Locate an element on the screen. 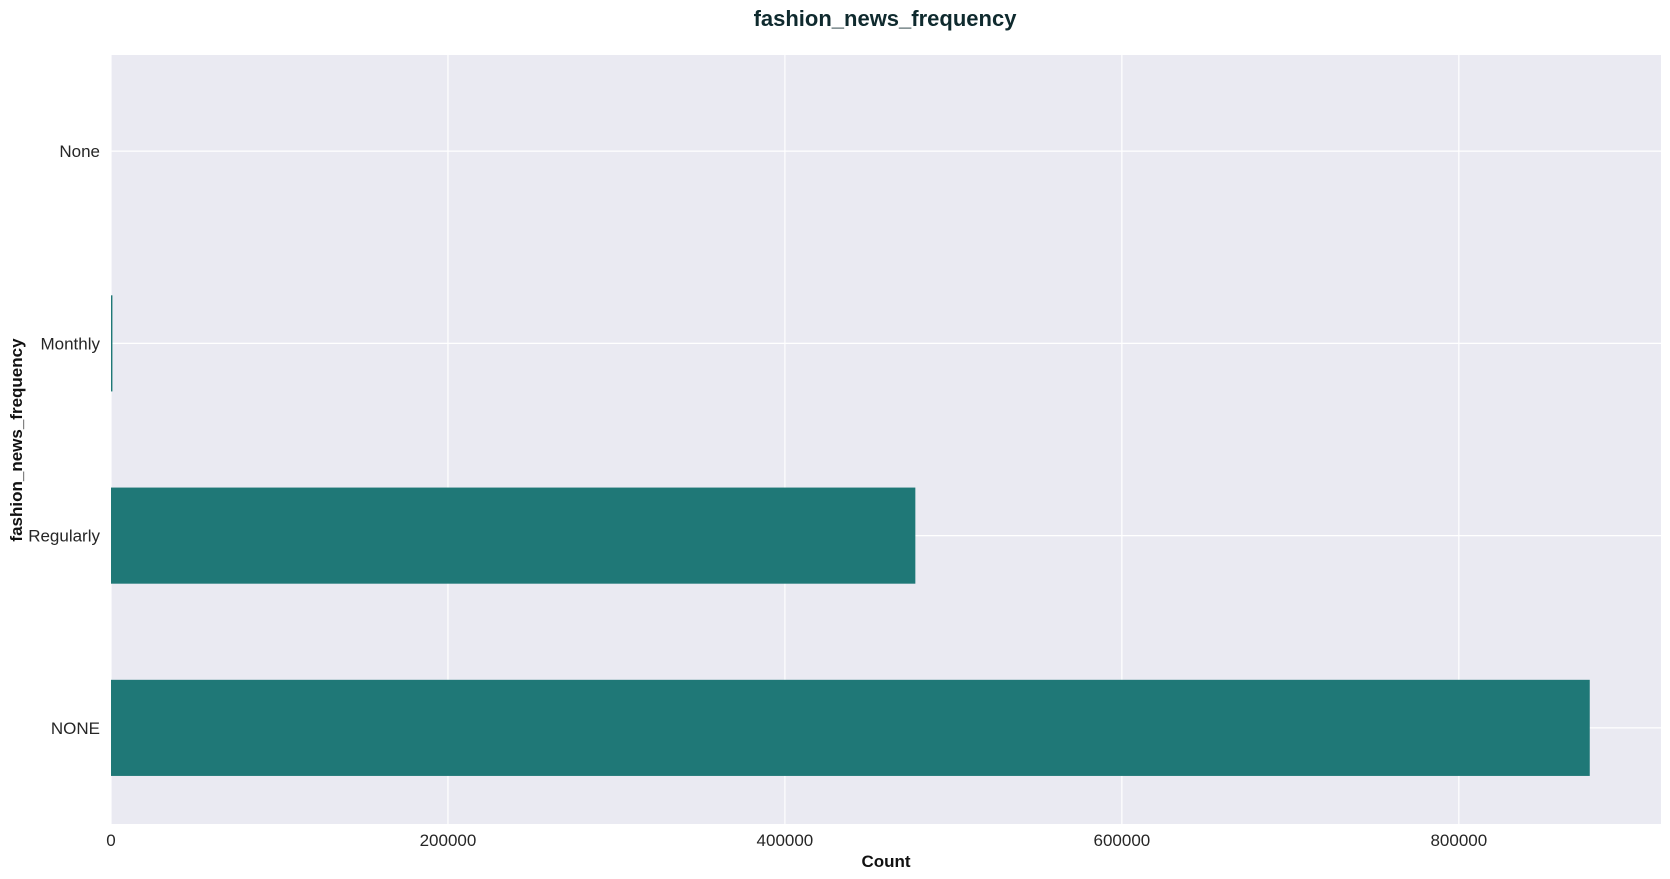 This screenshot has width=1670, height=879. x-tick-label: 600000 is located at coordinates (1122, 840).